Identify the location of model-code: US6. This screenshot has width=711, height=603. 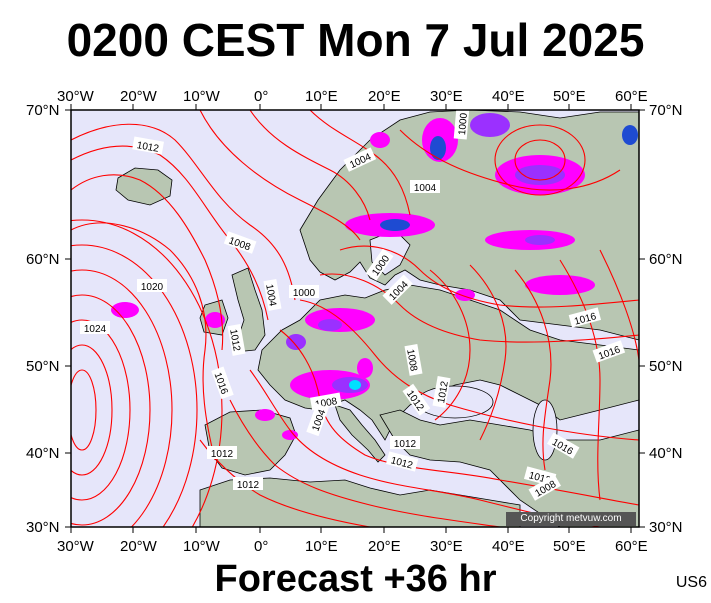
(691, 582).